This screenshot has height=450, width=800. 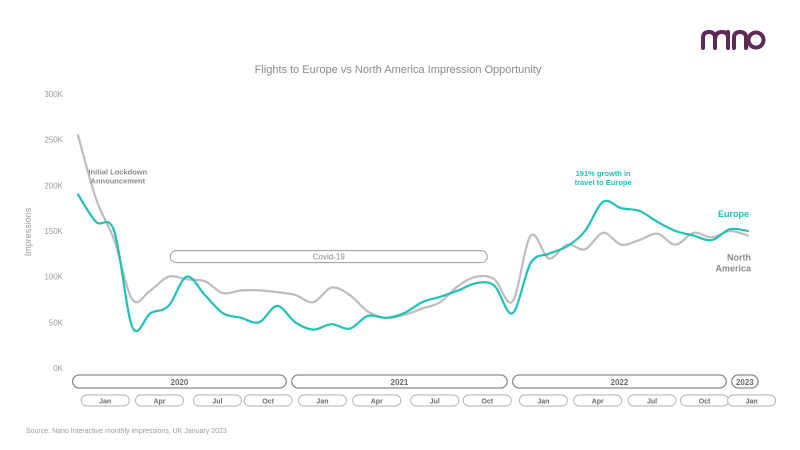 I want to click on annotation-line: Announcement, so click(x=118, y=180).